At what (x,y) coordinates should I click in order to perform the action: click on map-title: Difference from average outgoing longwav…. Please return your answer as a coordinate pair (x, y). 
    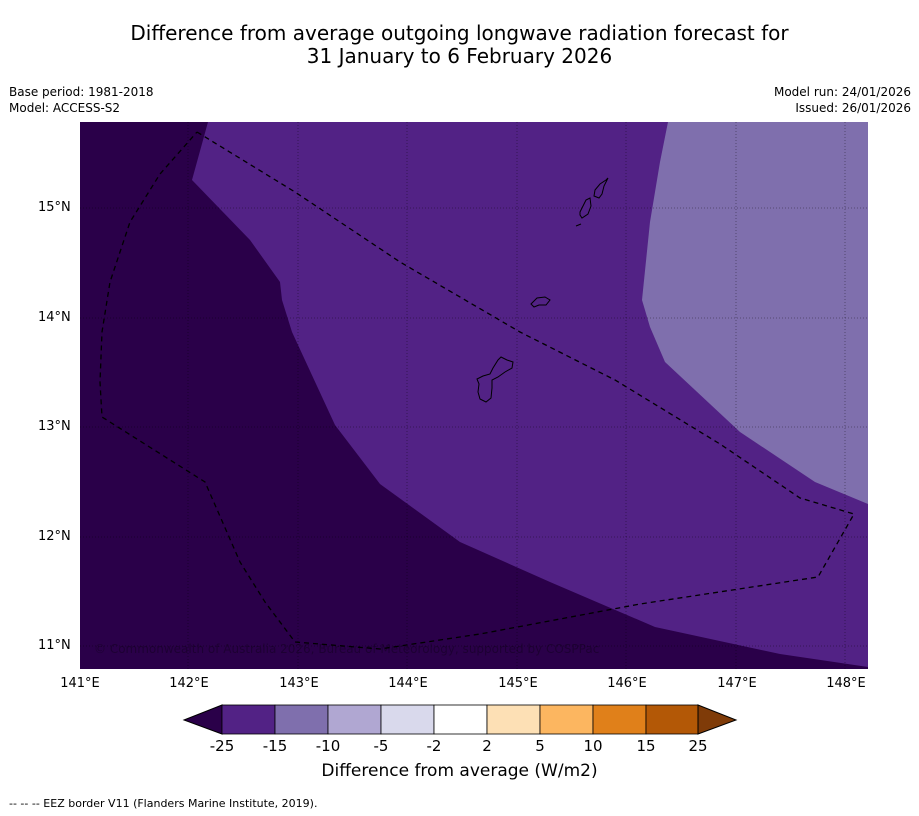
    Looking at the image, I should click on (459, 45).